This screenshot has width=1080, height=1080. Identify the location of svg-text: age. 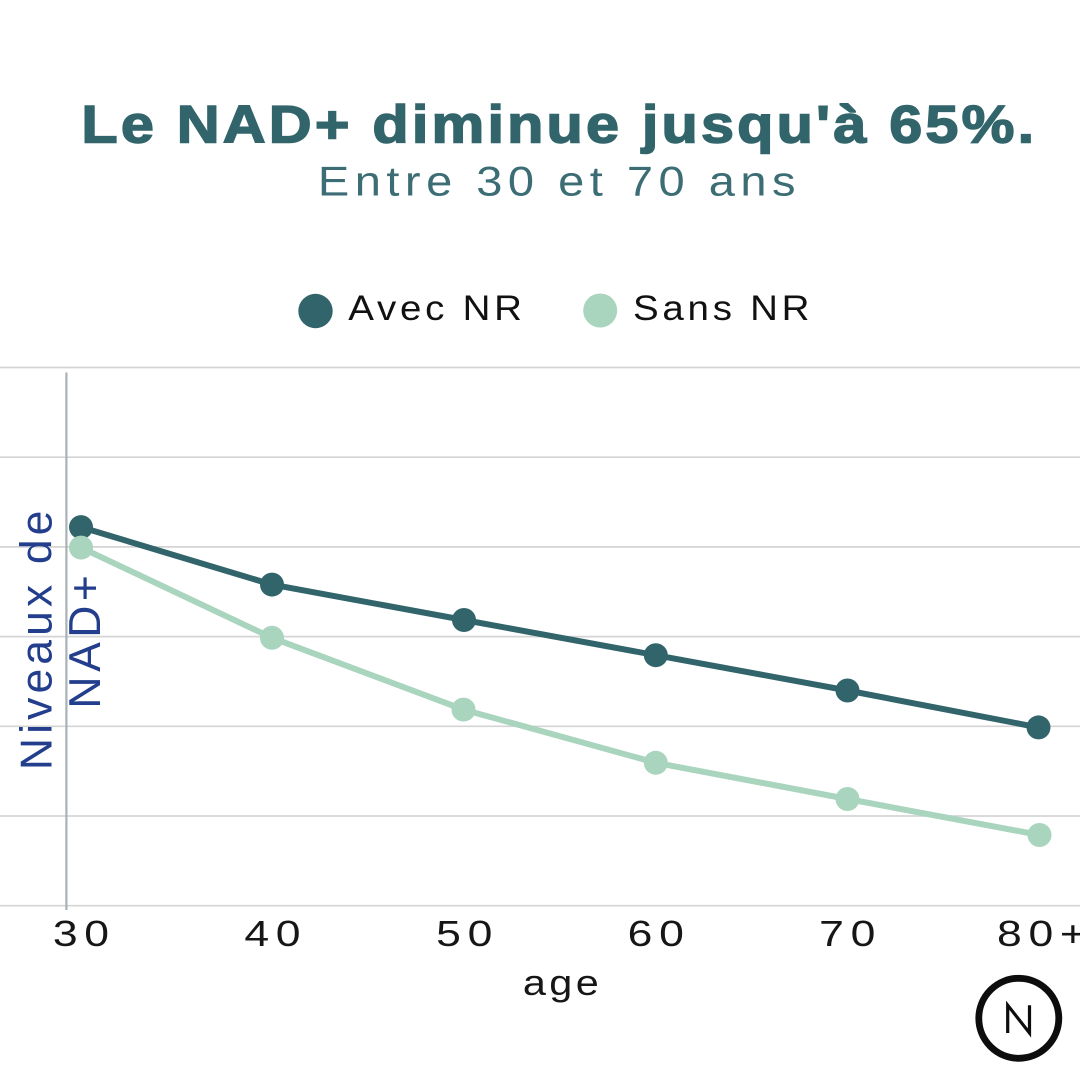
(562, 983).